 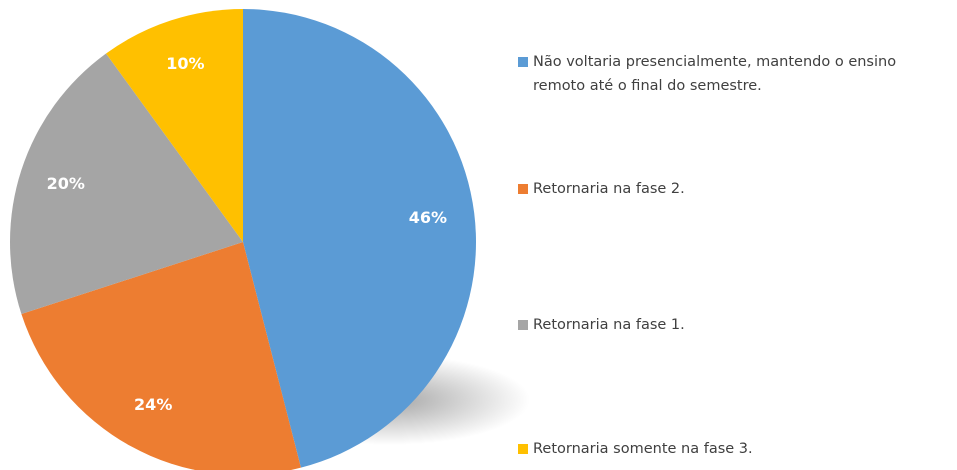 What do you see at coordinates (609, 325) in the screenshot?
I see `legend-label: Retornaria na fase 1.` at bounding box center [609, 325].